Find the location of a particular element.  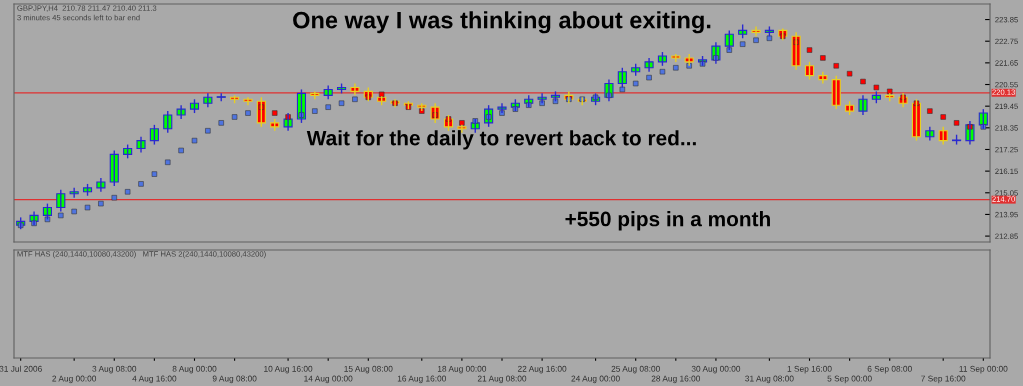

category-label: 6 Sep 08:00 is located at coordinates (889, 369).